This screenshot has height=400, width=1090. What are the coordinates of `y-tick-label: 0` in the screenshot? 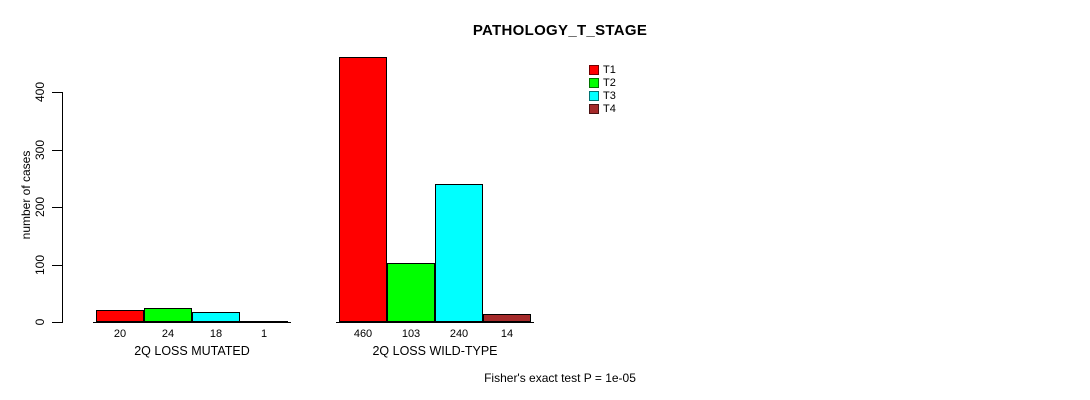 It's located at (40, 322).